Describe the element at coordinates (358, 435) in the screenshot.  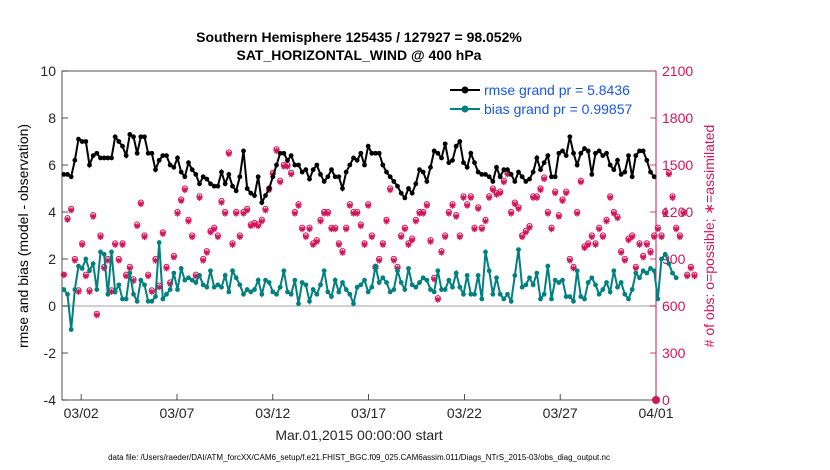
I see `x-axis-label: Mar.01,2015 00:00:00 start` at that location.